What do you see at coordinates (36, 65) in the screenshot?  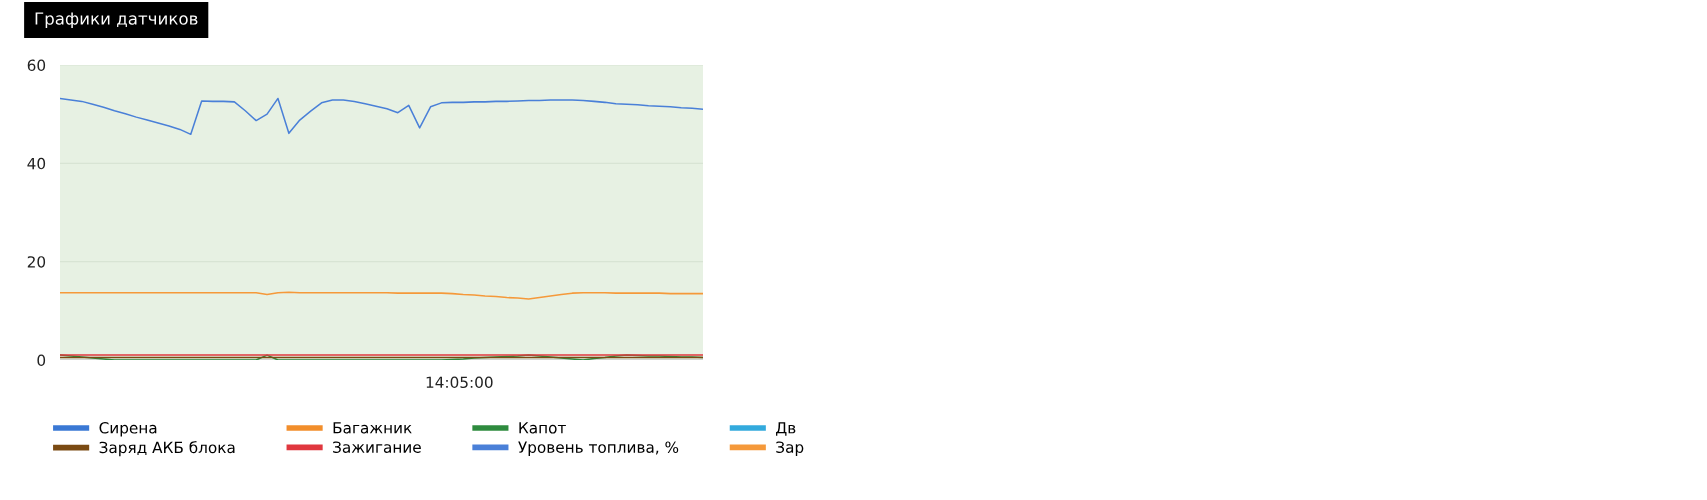 I see `y-tick-label: 60` at bounding box center [36, 65].